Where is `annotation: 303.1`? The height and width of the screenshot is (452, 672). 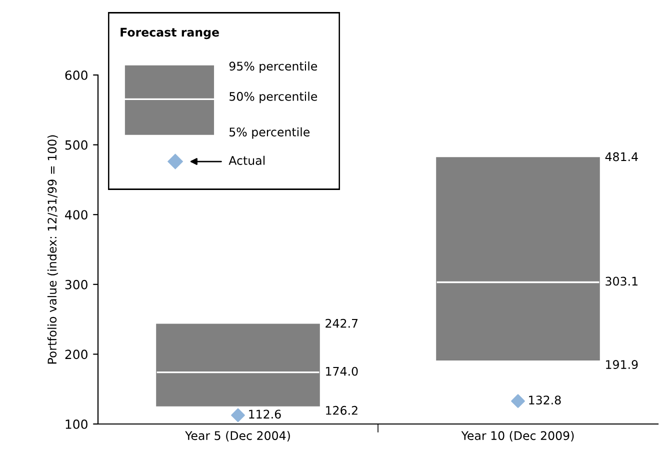 annotation: 303.1 is located at coordinates (622, 281).